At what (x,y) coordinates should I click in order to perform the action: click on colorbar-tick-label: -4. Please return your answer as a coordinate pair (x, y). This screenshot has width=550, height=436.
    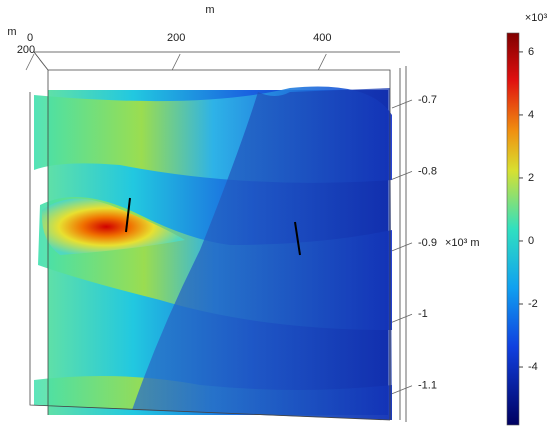
    Looking at the image, I should click on (533, 367).